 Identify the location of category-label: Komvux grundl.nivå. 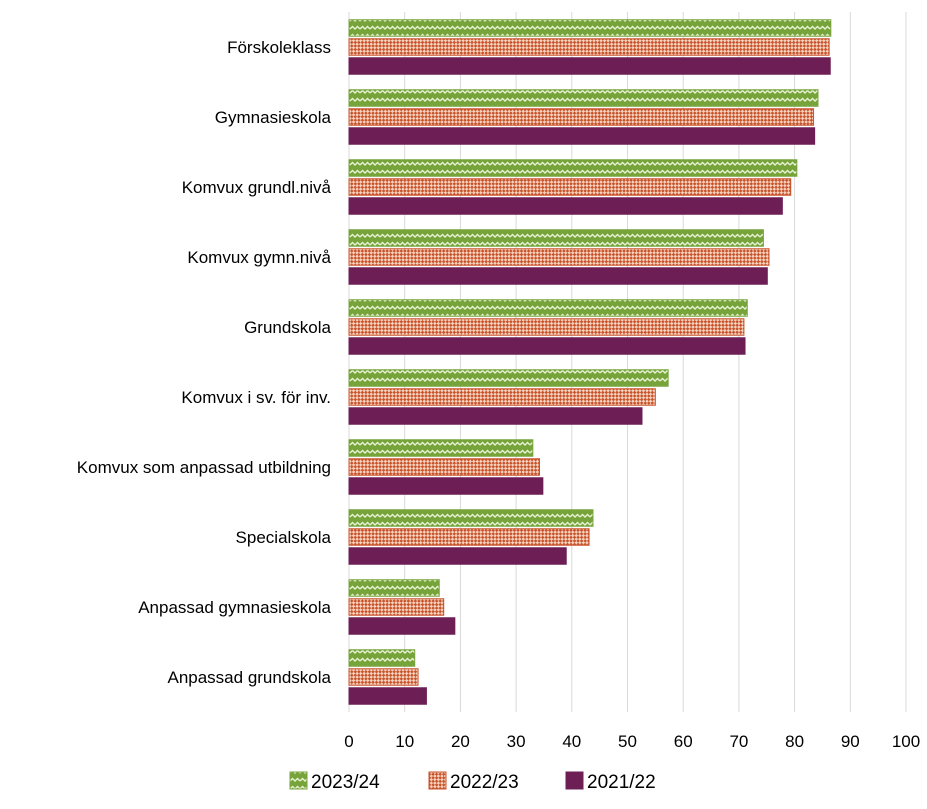
(257, 187).